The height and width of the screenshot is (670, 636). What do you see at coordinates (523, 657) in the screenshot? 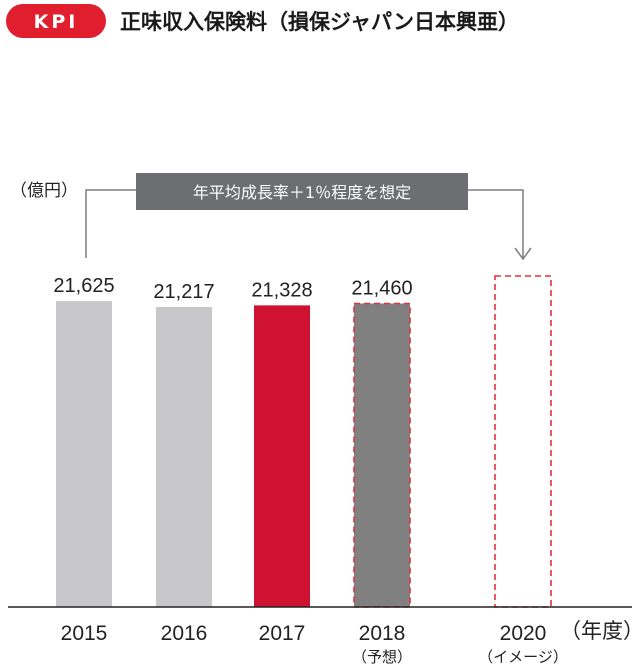
I see `x-sublabel-2020: （イメージ）` at bounding box center [523, 657].